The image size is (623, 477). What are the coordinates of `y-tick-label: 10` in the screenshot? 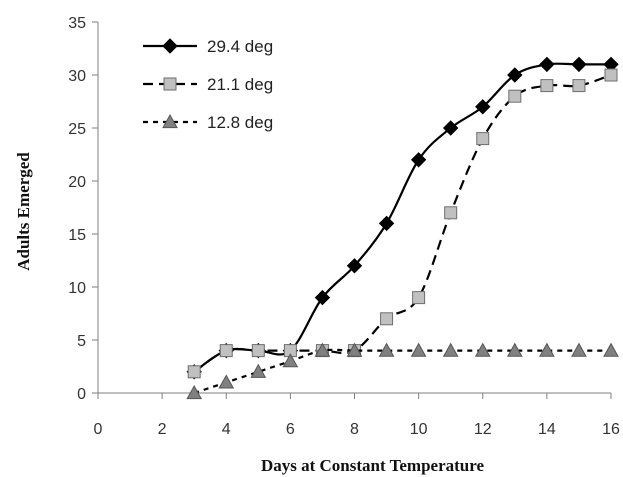 It's located at (77, 288).